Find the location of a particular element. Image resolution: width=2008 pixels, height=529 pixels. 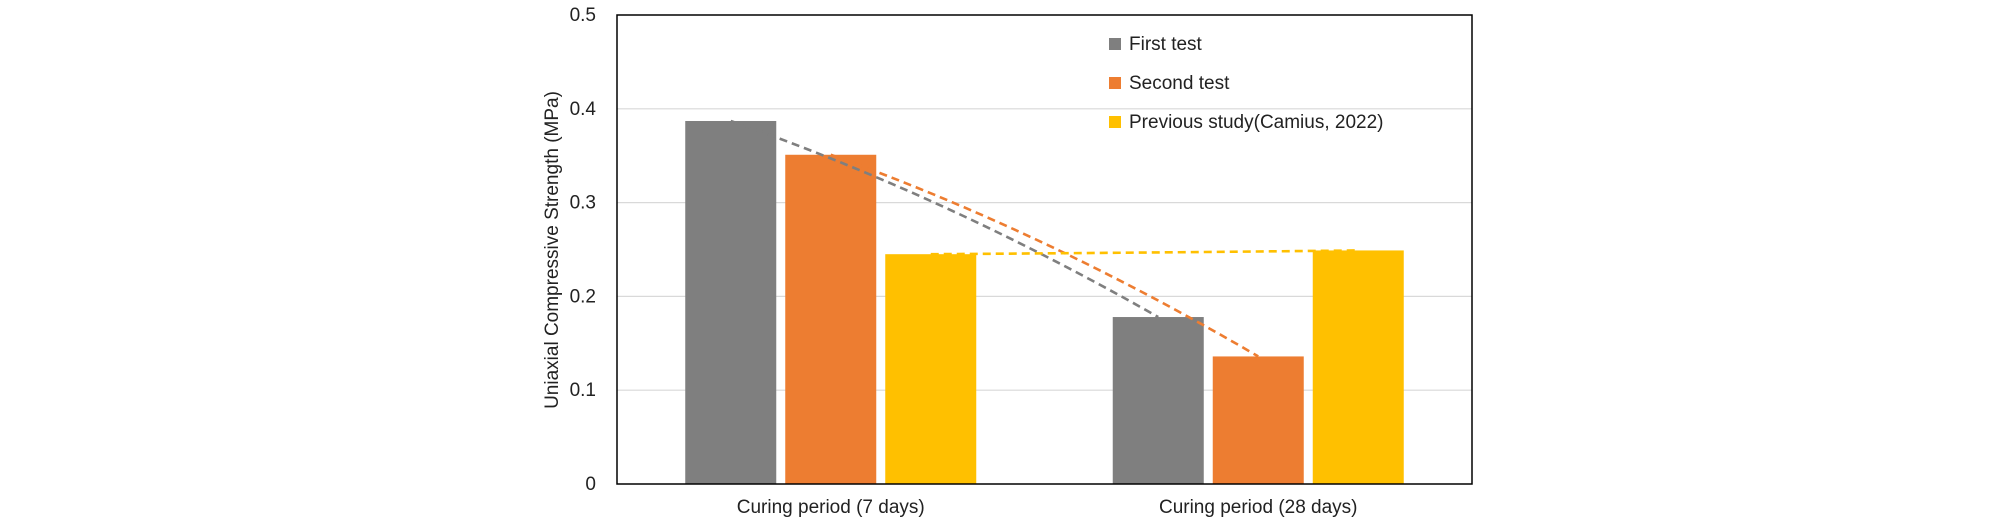

x-tick-label: Curing period (7 days) is located at coordinates (831, 507).